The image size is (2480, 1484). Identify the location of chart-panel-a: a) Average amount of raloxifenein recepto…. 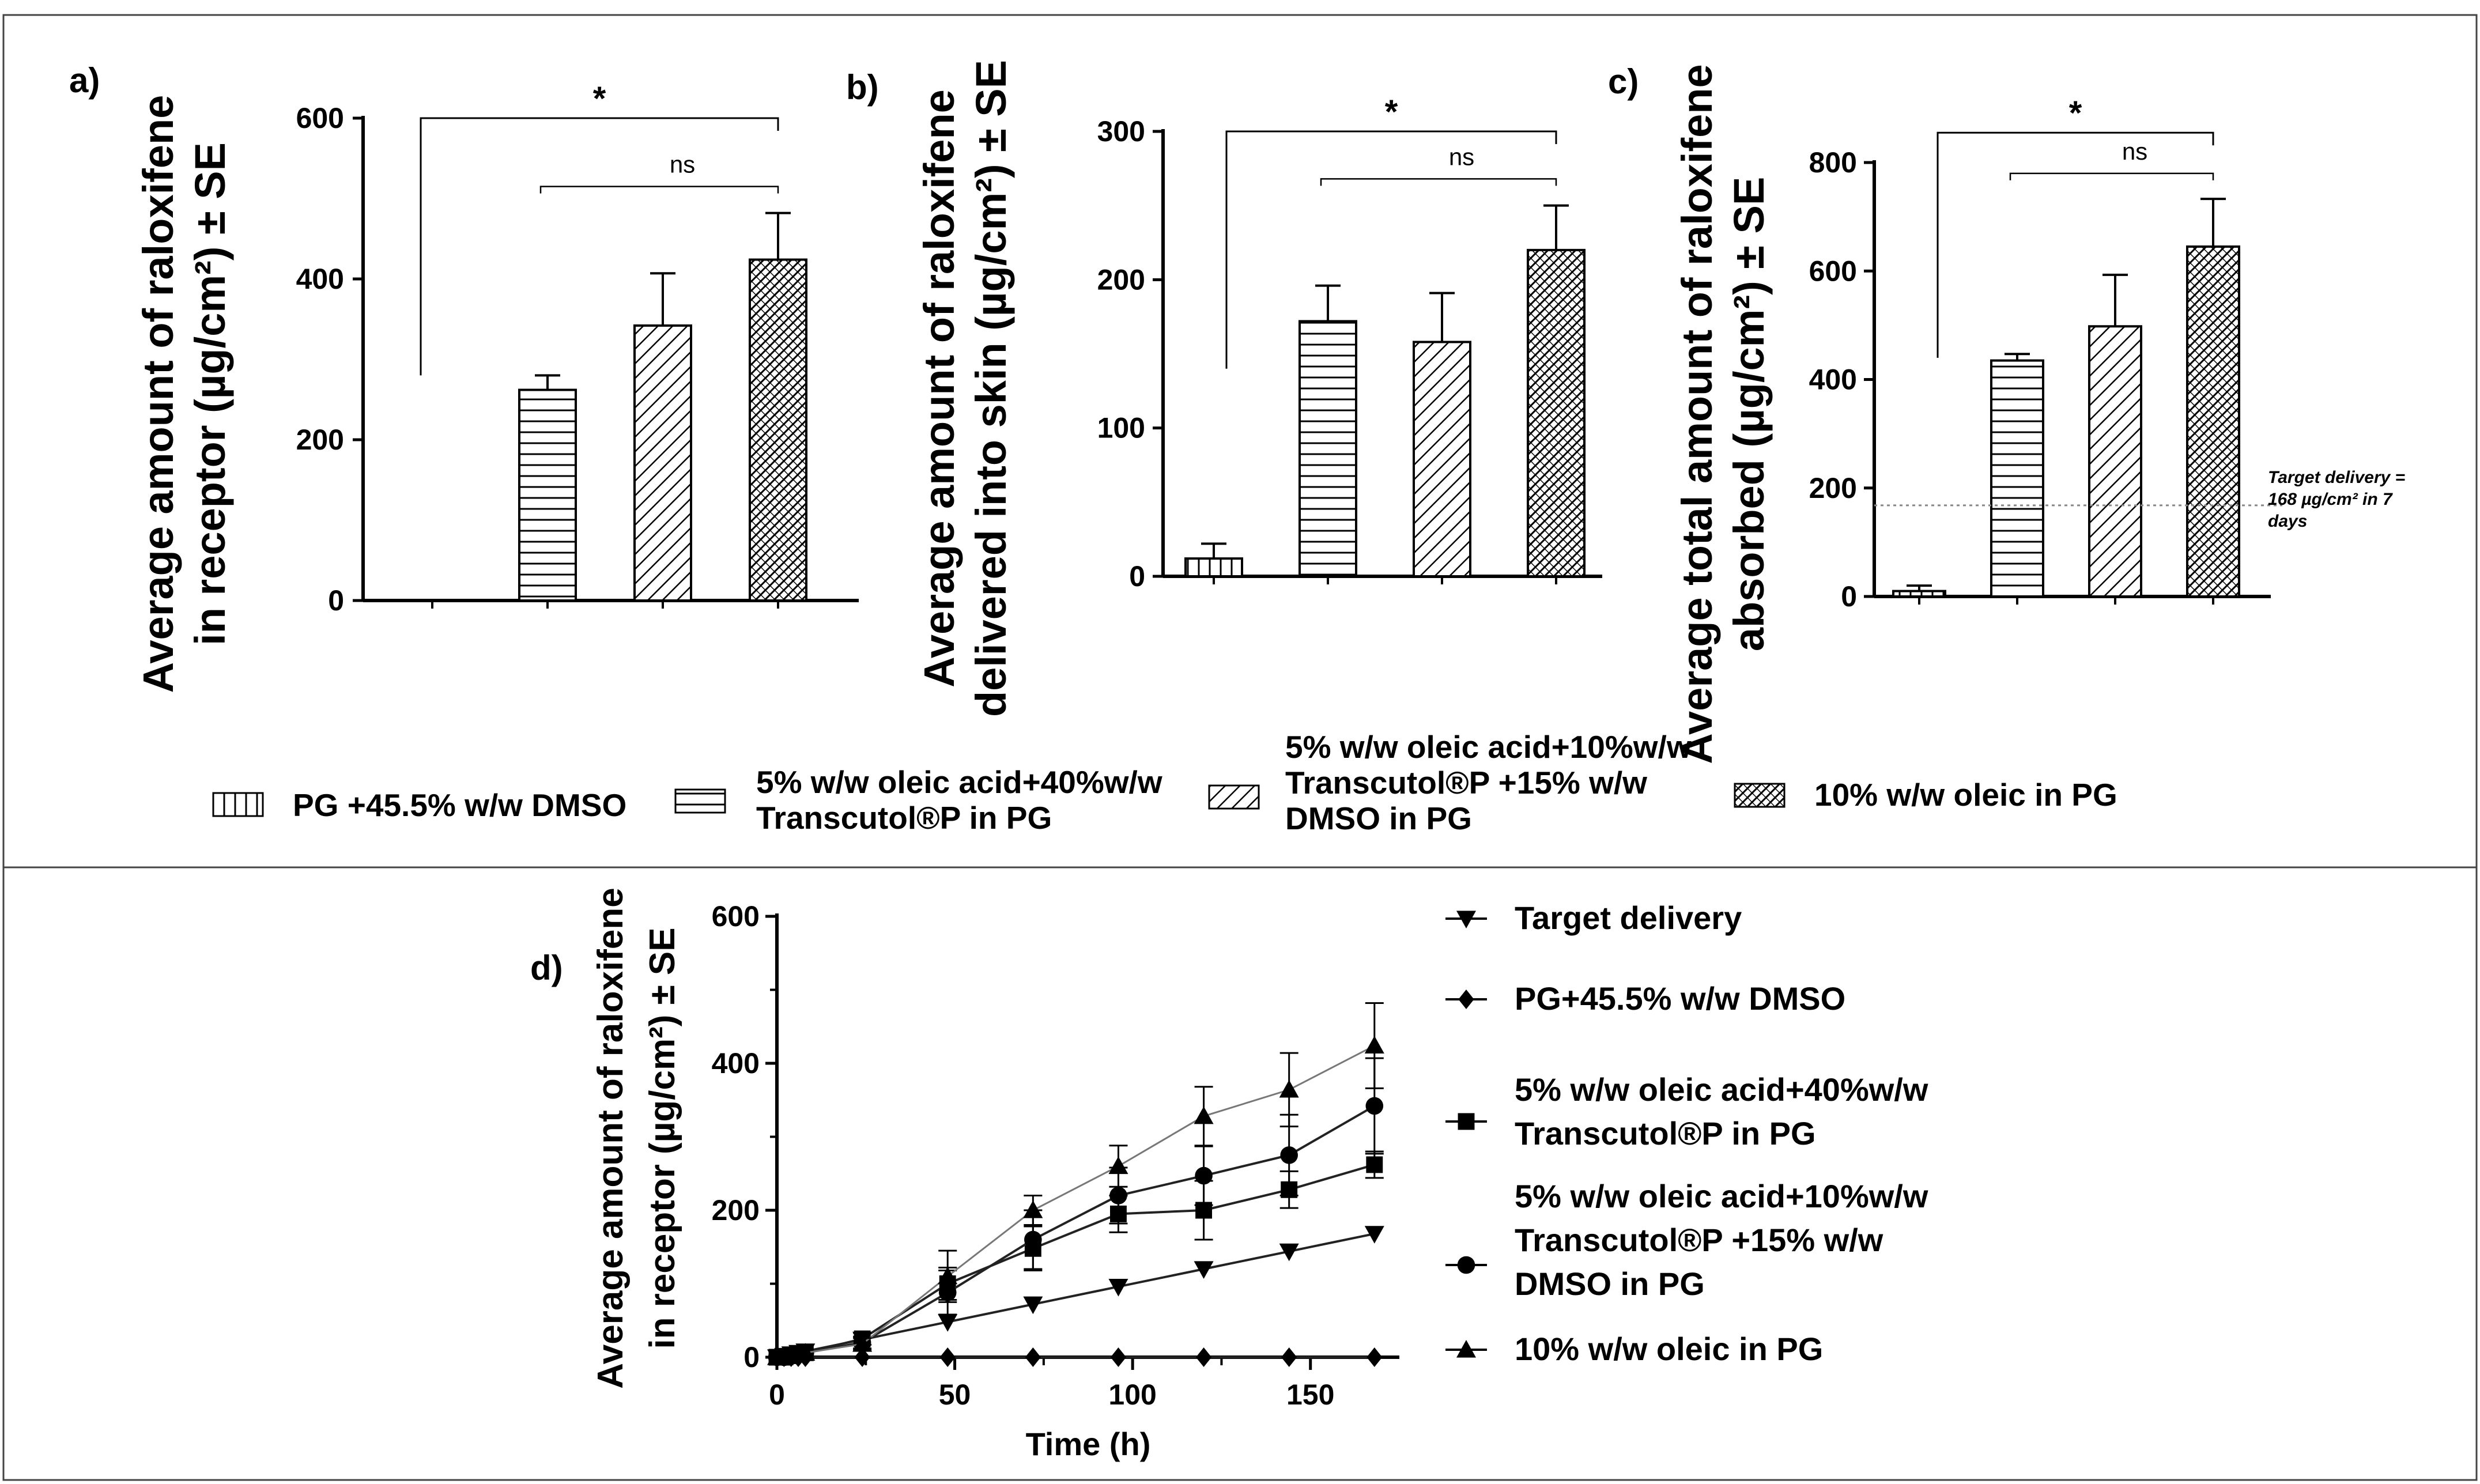
(464, 377).